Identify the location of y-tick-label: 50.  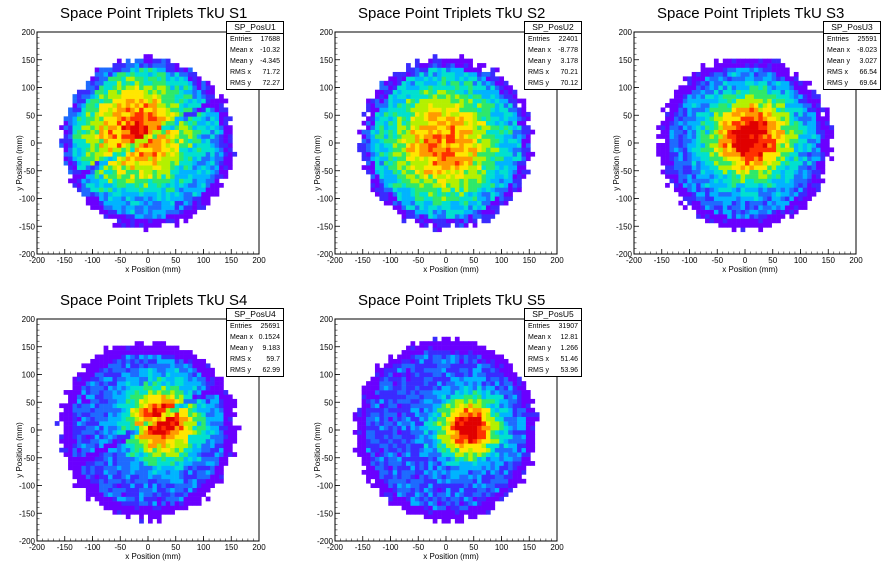
(627, 115).